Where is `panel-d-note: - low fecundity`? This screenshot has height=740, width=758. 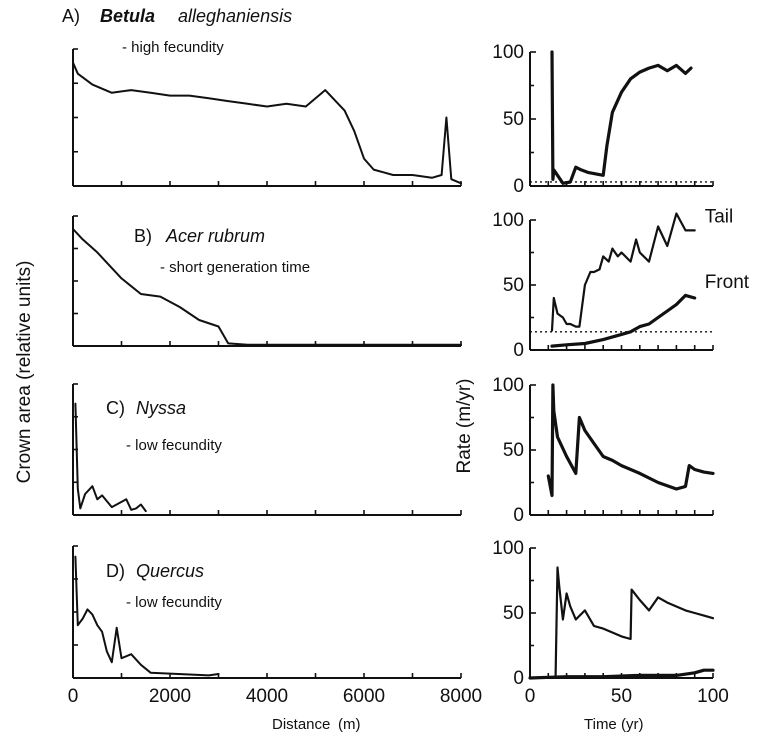
panel-d-note: - low fecundity is located at coordinates (174, 602).